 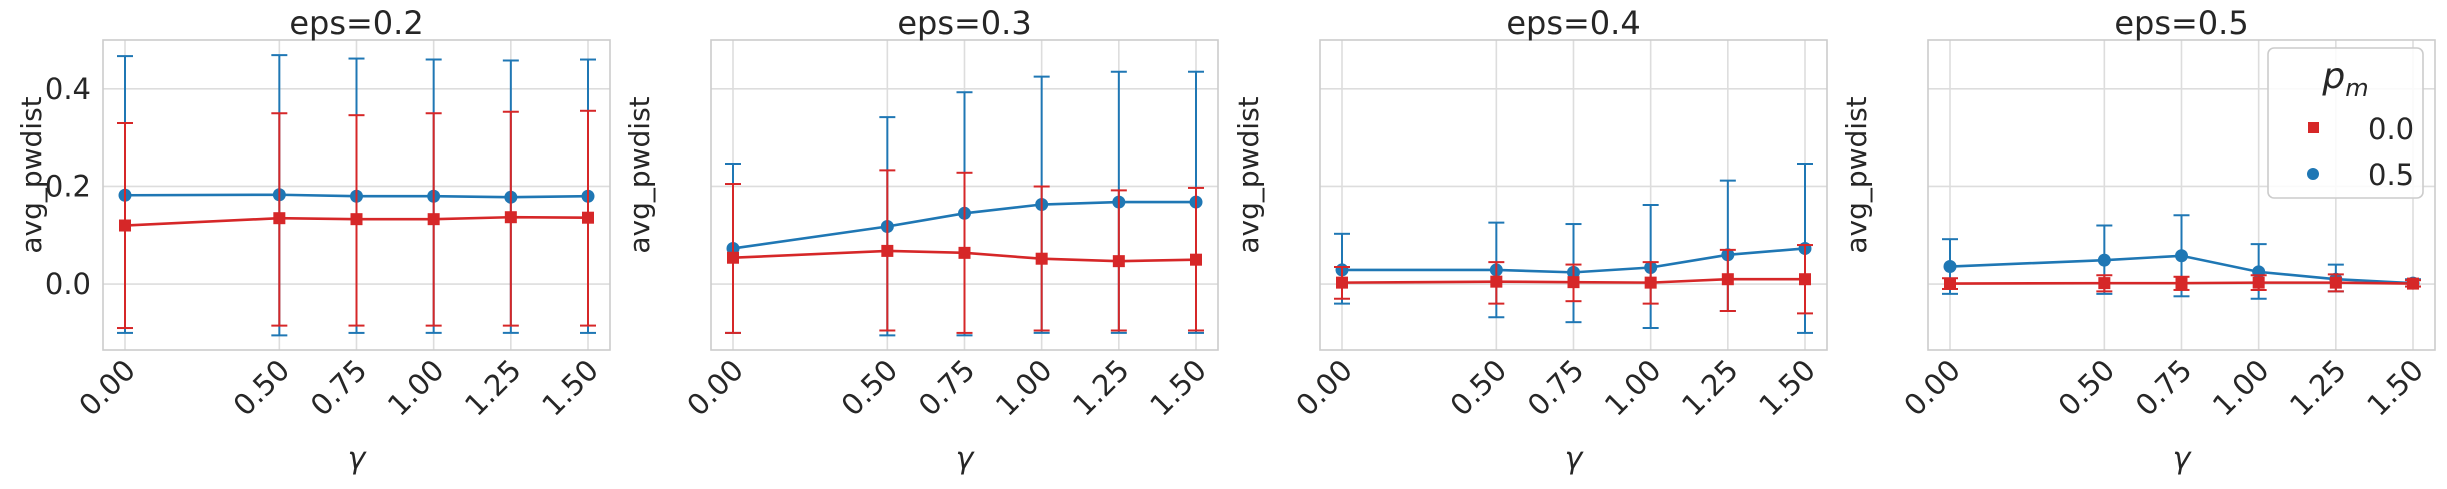 I want to click on legend: pm0.0 0.5, so click(x=2345, y=123).